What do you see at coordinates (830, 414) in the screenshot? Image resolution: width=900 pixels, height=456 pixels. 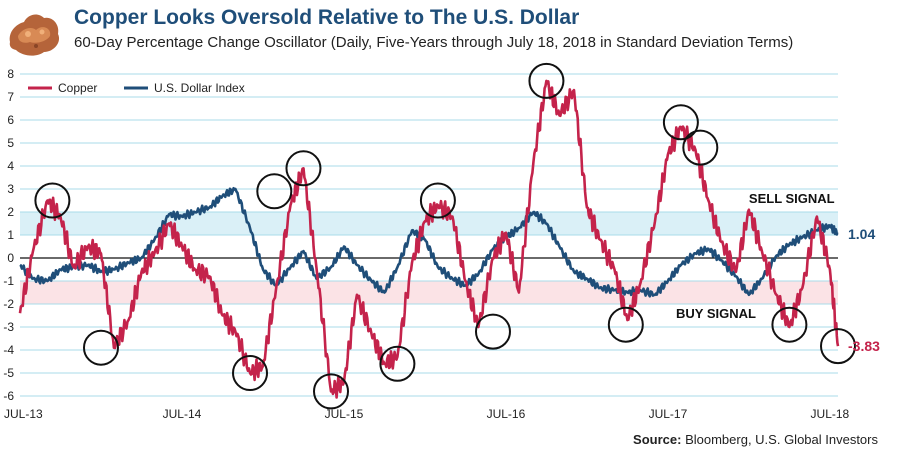 I see `x-tick-label: JUL-18` at bounding box center [830, 414].